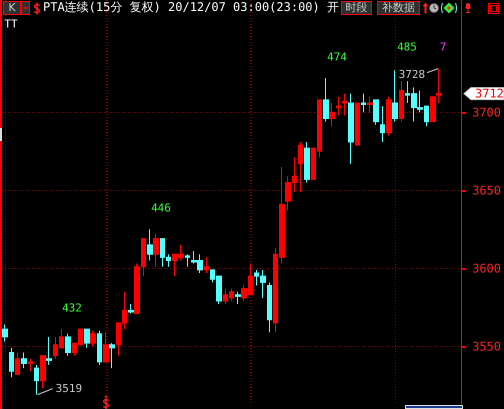  Describe the element at coordinates (356, 8) in the screenshot. I see `period-button: 时段` at that location.